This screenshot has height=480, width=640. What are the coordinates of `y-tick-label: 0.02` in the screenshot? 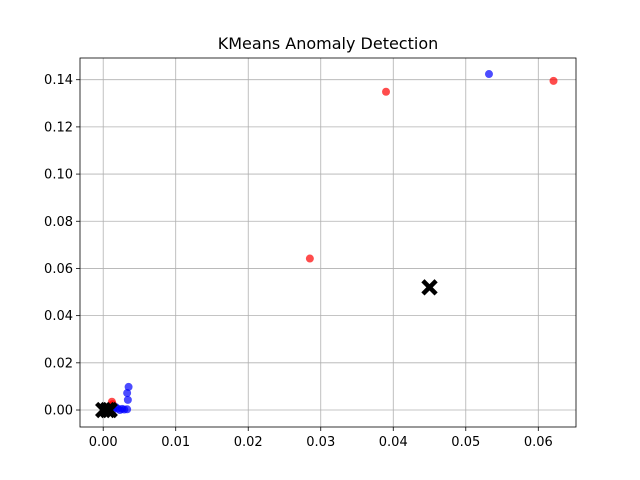 It's located at (58, 363).